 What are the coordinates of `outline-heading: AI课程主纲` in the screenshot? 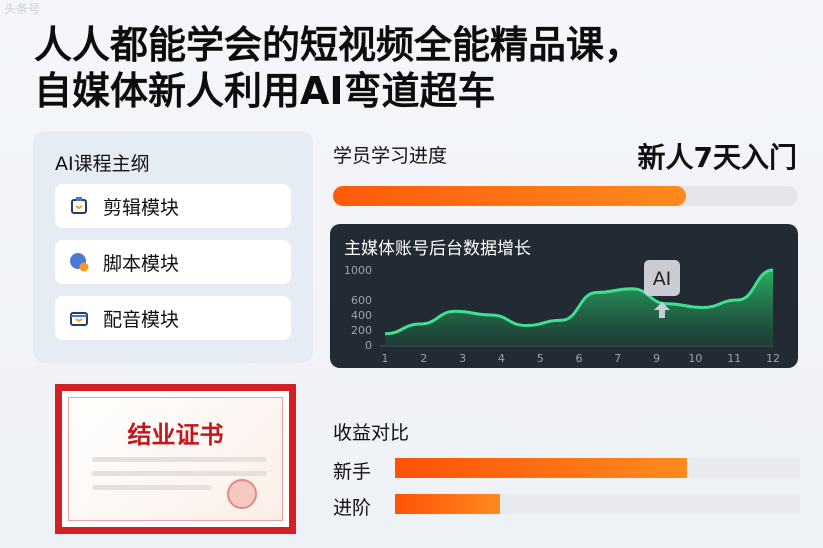 It's located at (102, 164).